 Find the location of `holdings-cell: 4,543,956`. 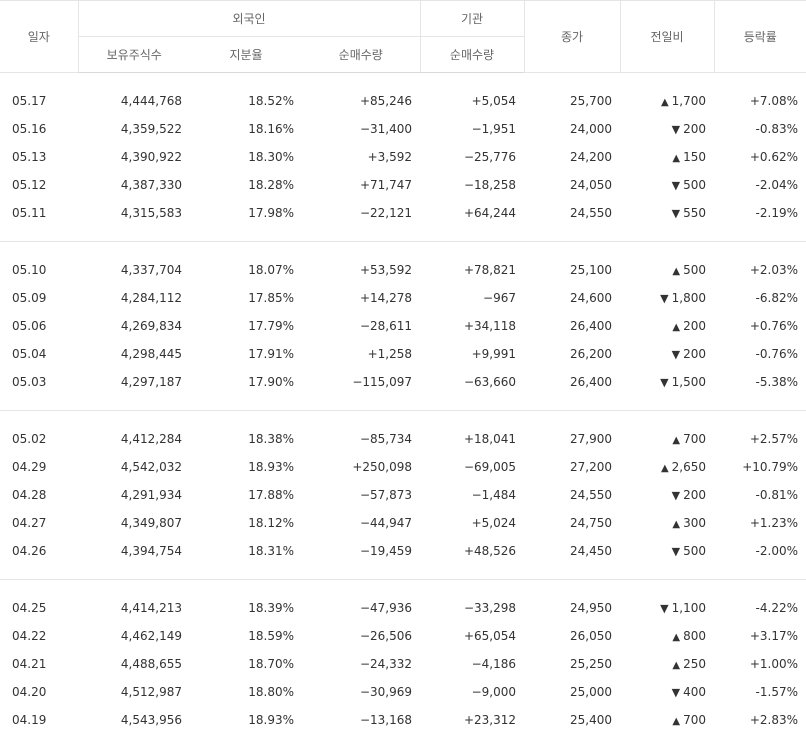

holdings-cell: 4,543,956 is located at coordinates (134, 720).